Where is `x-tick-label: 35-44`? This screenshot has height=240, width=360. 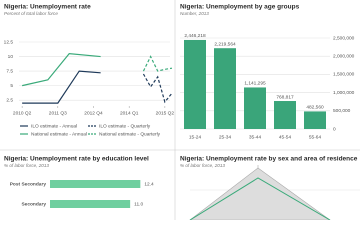
x-tick-label: 35-44 is located at coordinates (255, 137).